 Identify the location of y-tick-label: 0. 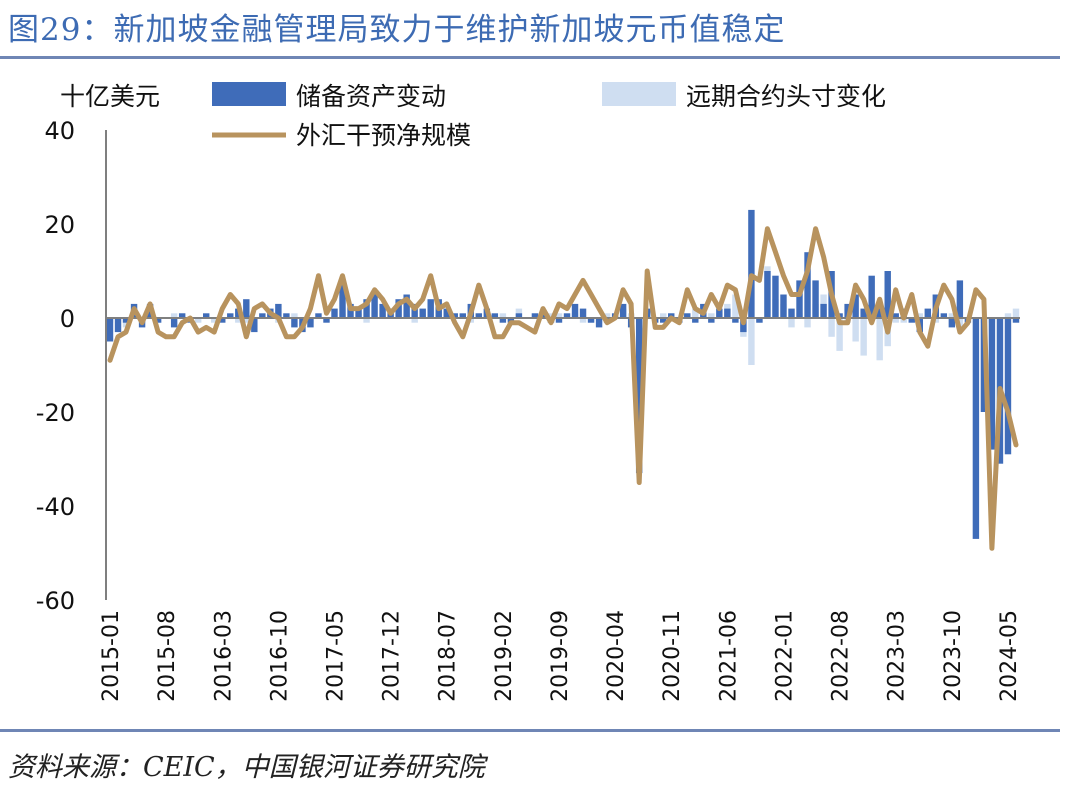
(67, 319).